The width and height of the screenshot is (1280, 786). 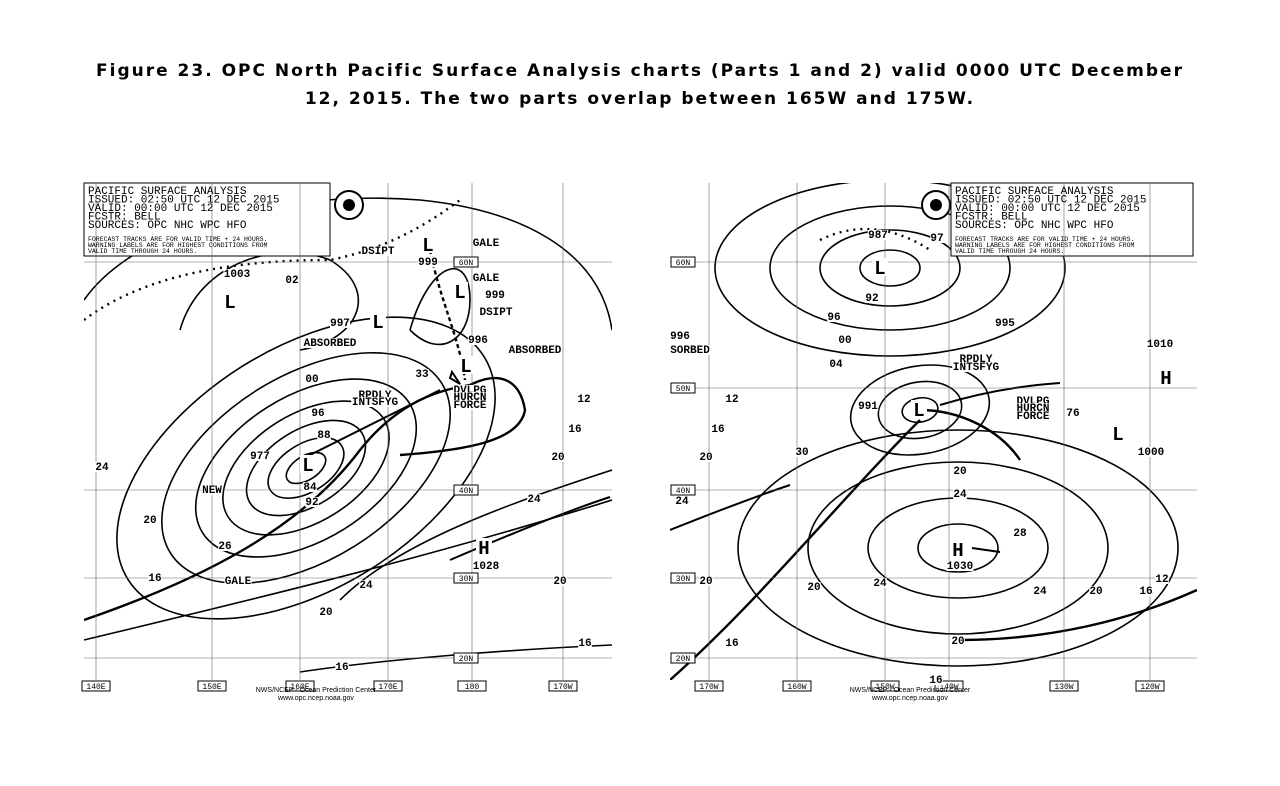 What do you see at coordinates (183, 201) in the screenshot?
I see `header-line: ISSUED: 02:50 UTC 12 DEC 2015` at bounding box center [183, 201].